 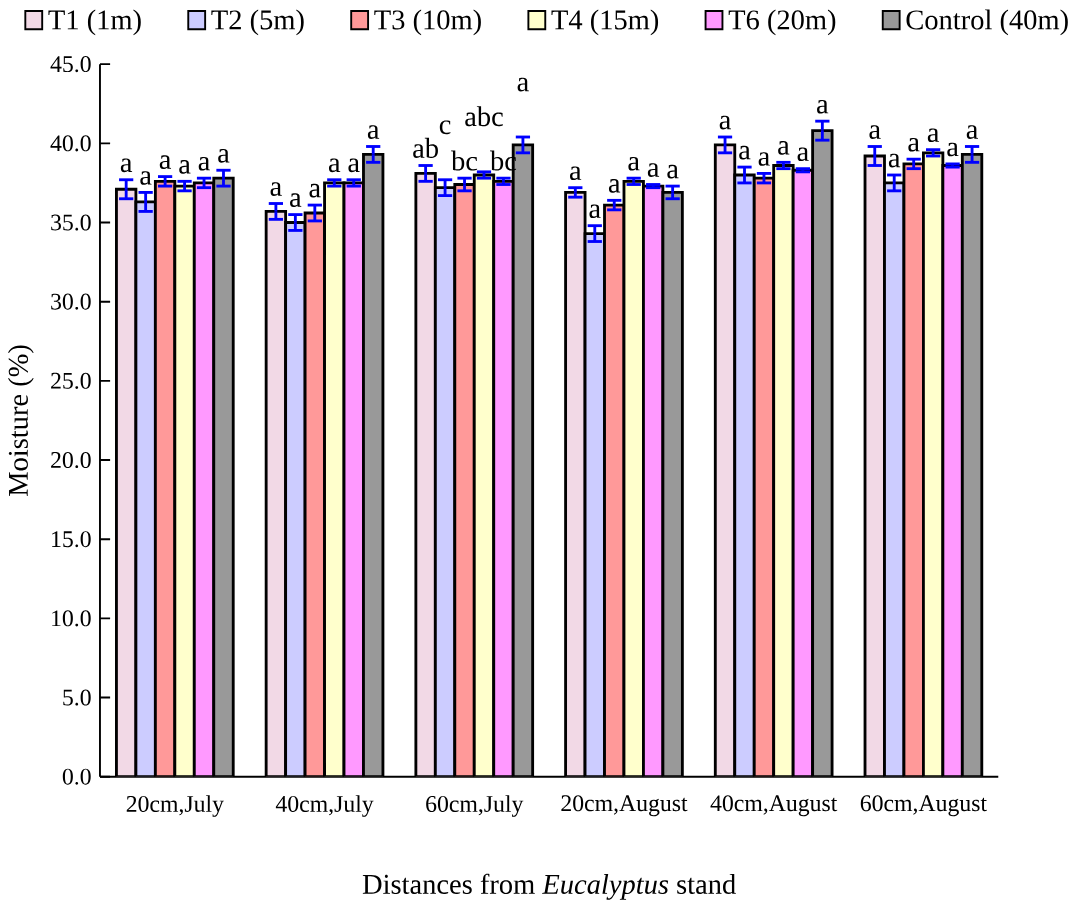 What do you see at coordinates (76, 776) in the screenshot?
I see `y-tick-label: 0.0` at bounding box center [76, 776].